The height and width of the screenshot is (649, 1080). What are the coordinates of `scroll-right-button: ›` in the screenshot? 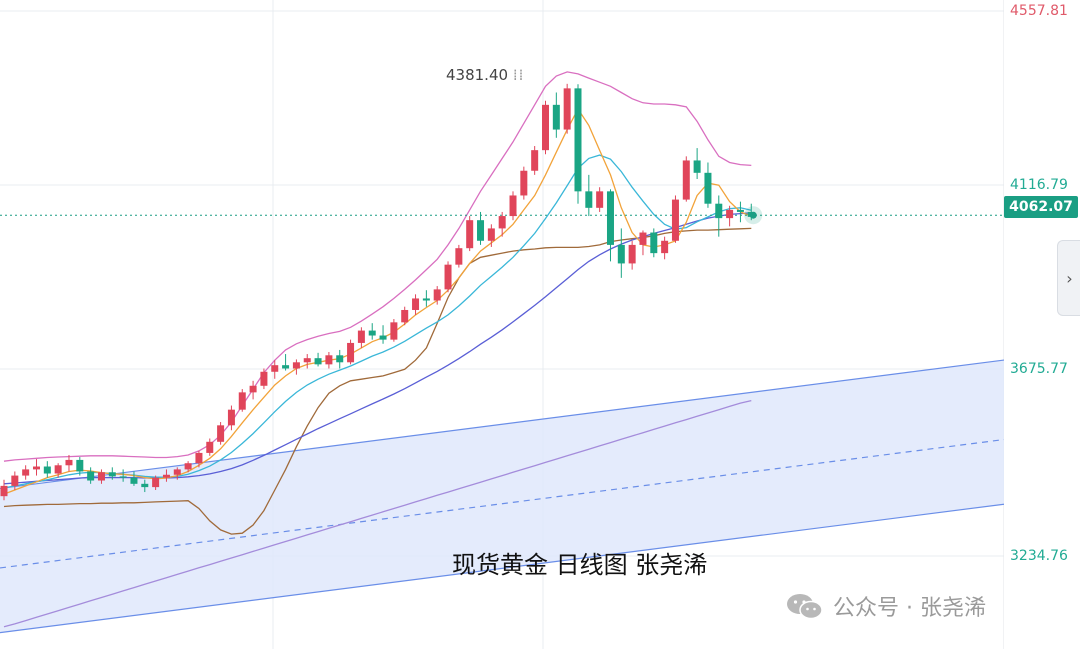 It's located at (1068, 278).